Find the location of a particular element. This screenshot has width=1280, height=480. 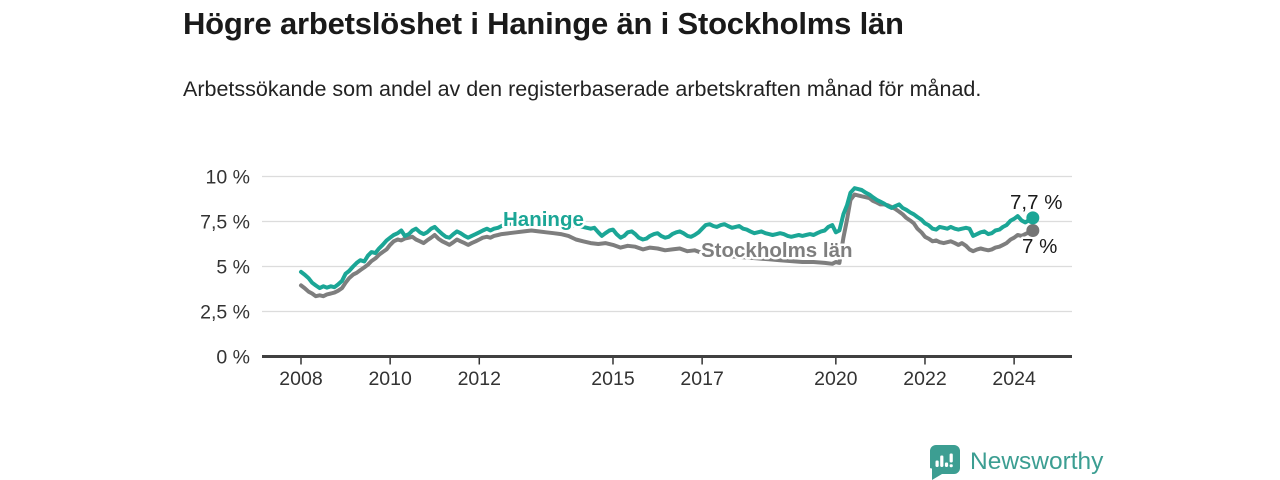

end-dot-haninge is located at coordinates (1033, 218).